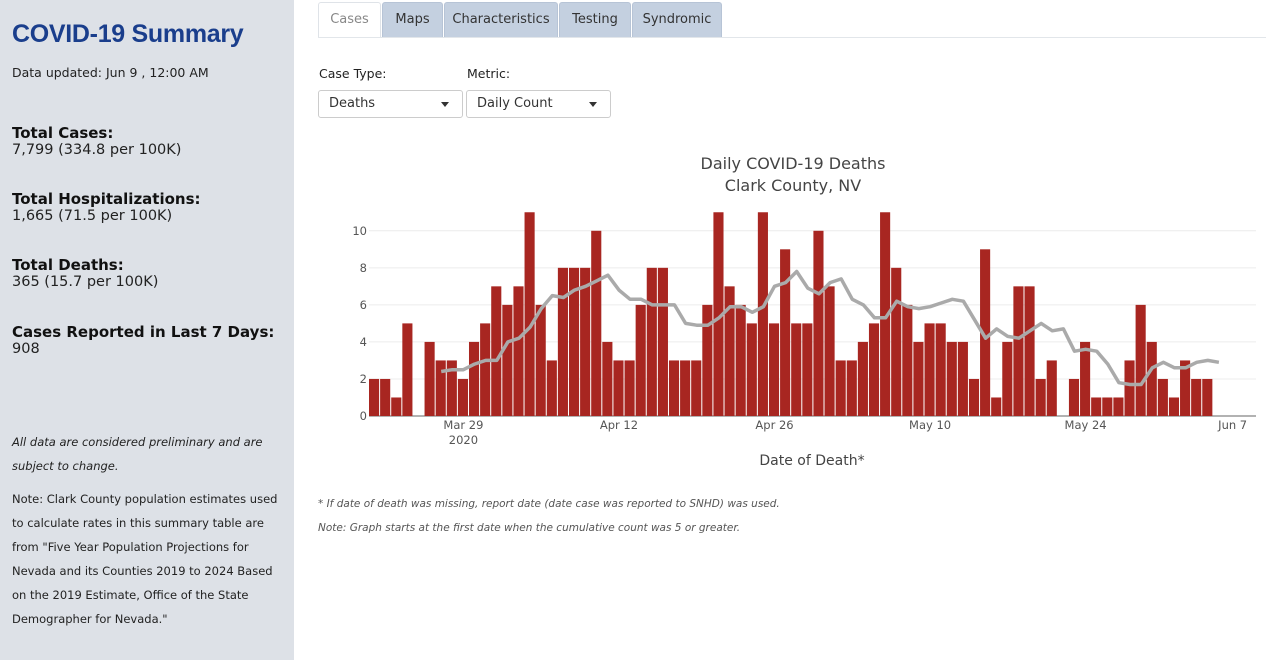  What do you see at coordinates (359, 323) in the screenshot?
I see `y-axis-ticks: 0 2 4 6 8 10` at bounding box center [359, 323].